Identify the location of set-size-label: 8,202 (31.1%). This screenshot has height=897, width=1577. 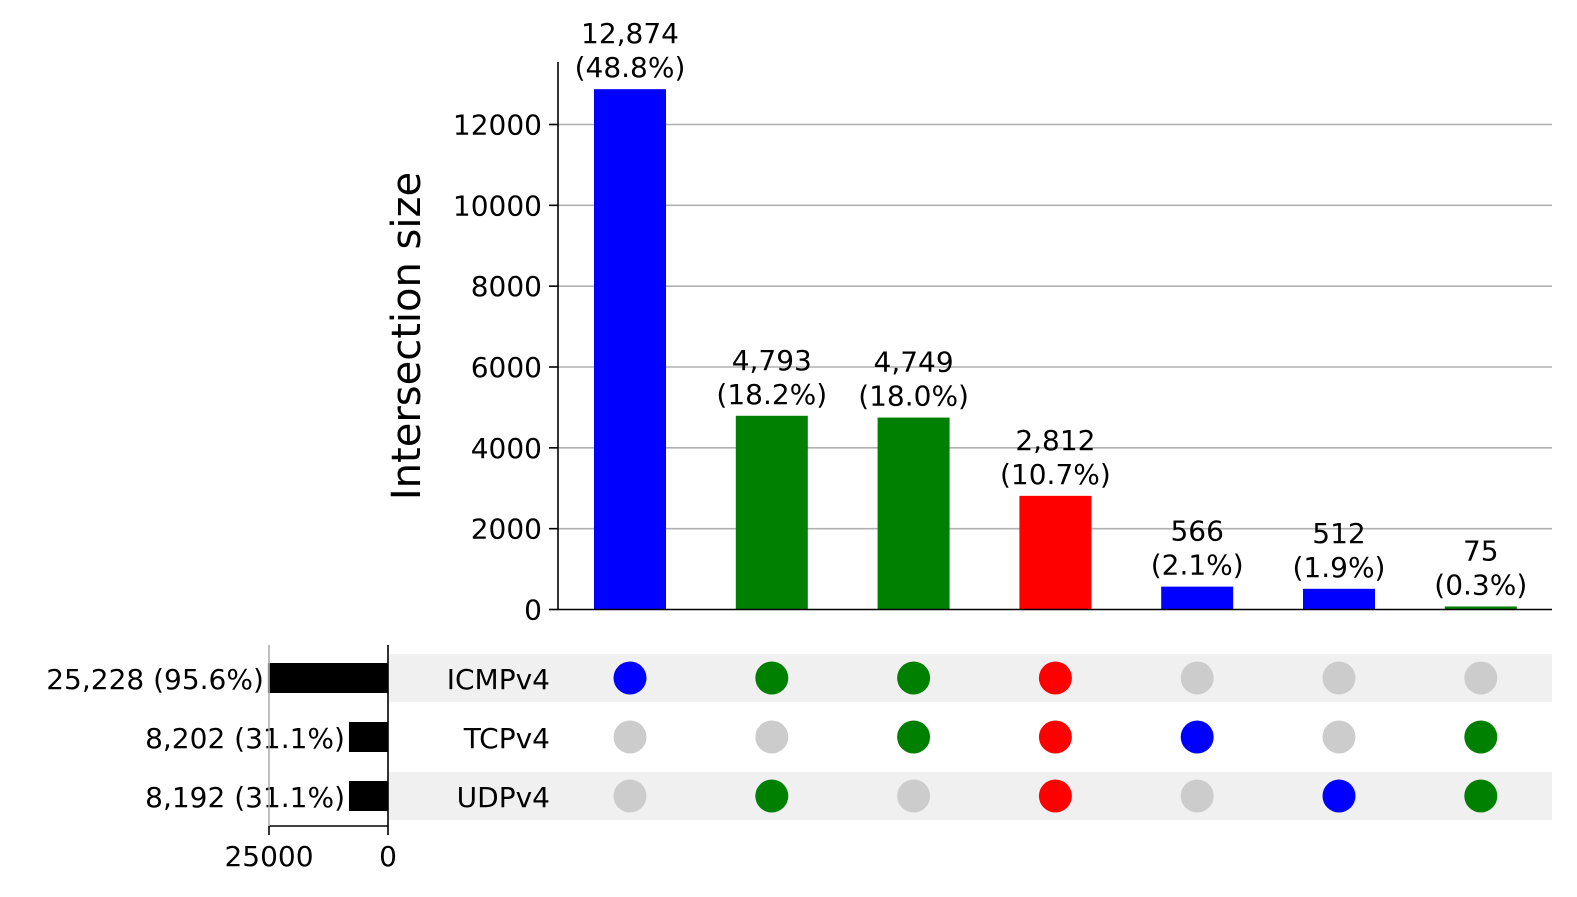
(245, 738).